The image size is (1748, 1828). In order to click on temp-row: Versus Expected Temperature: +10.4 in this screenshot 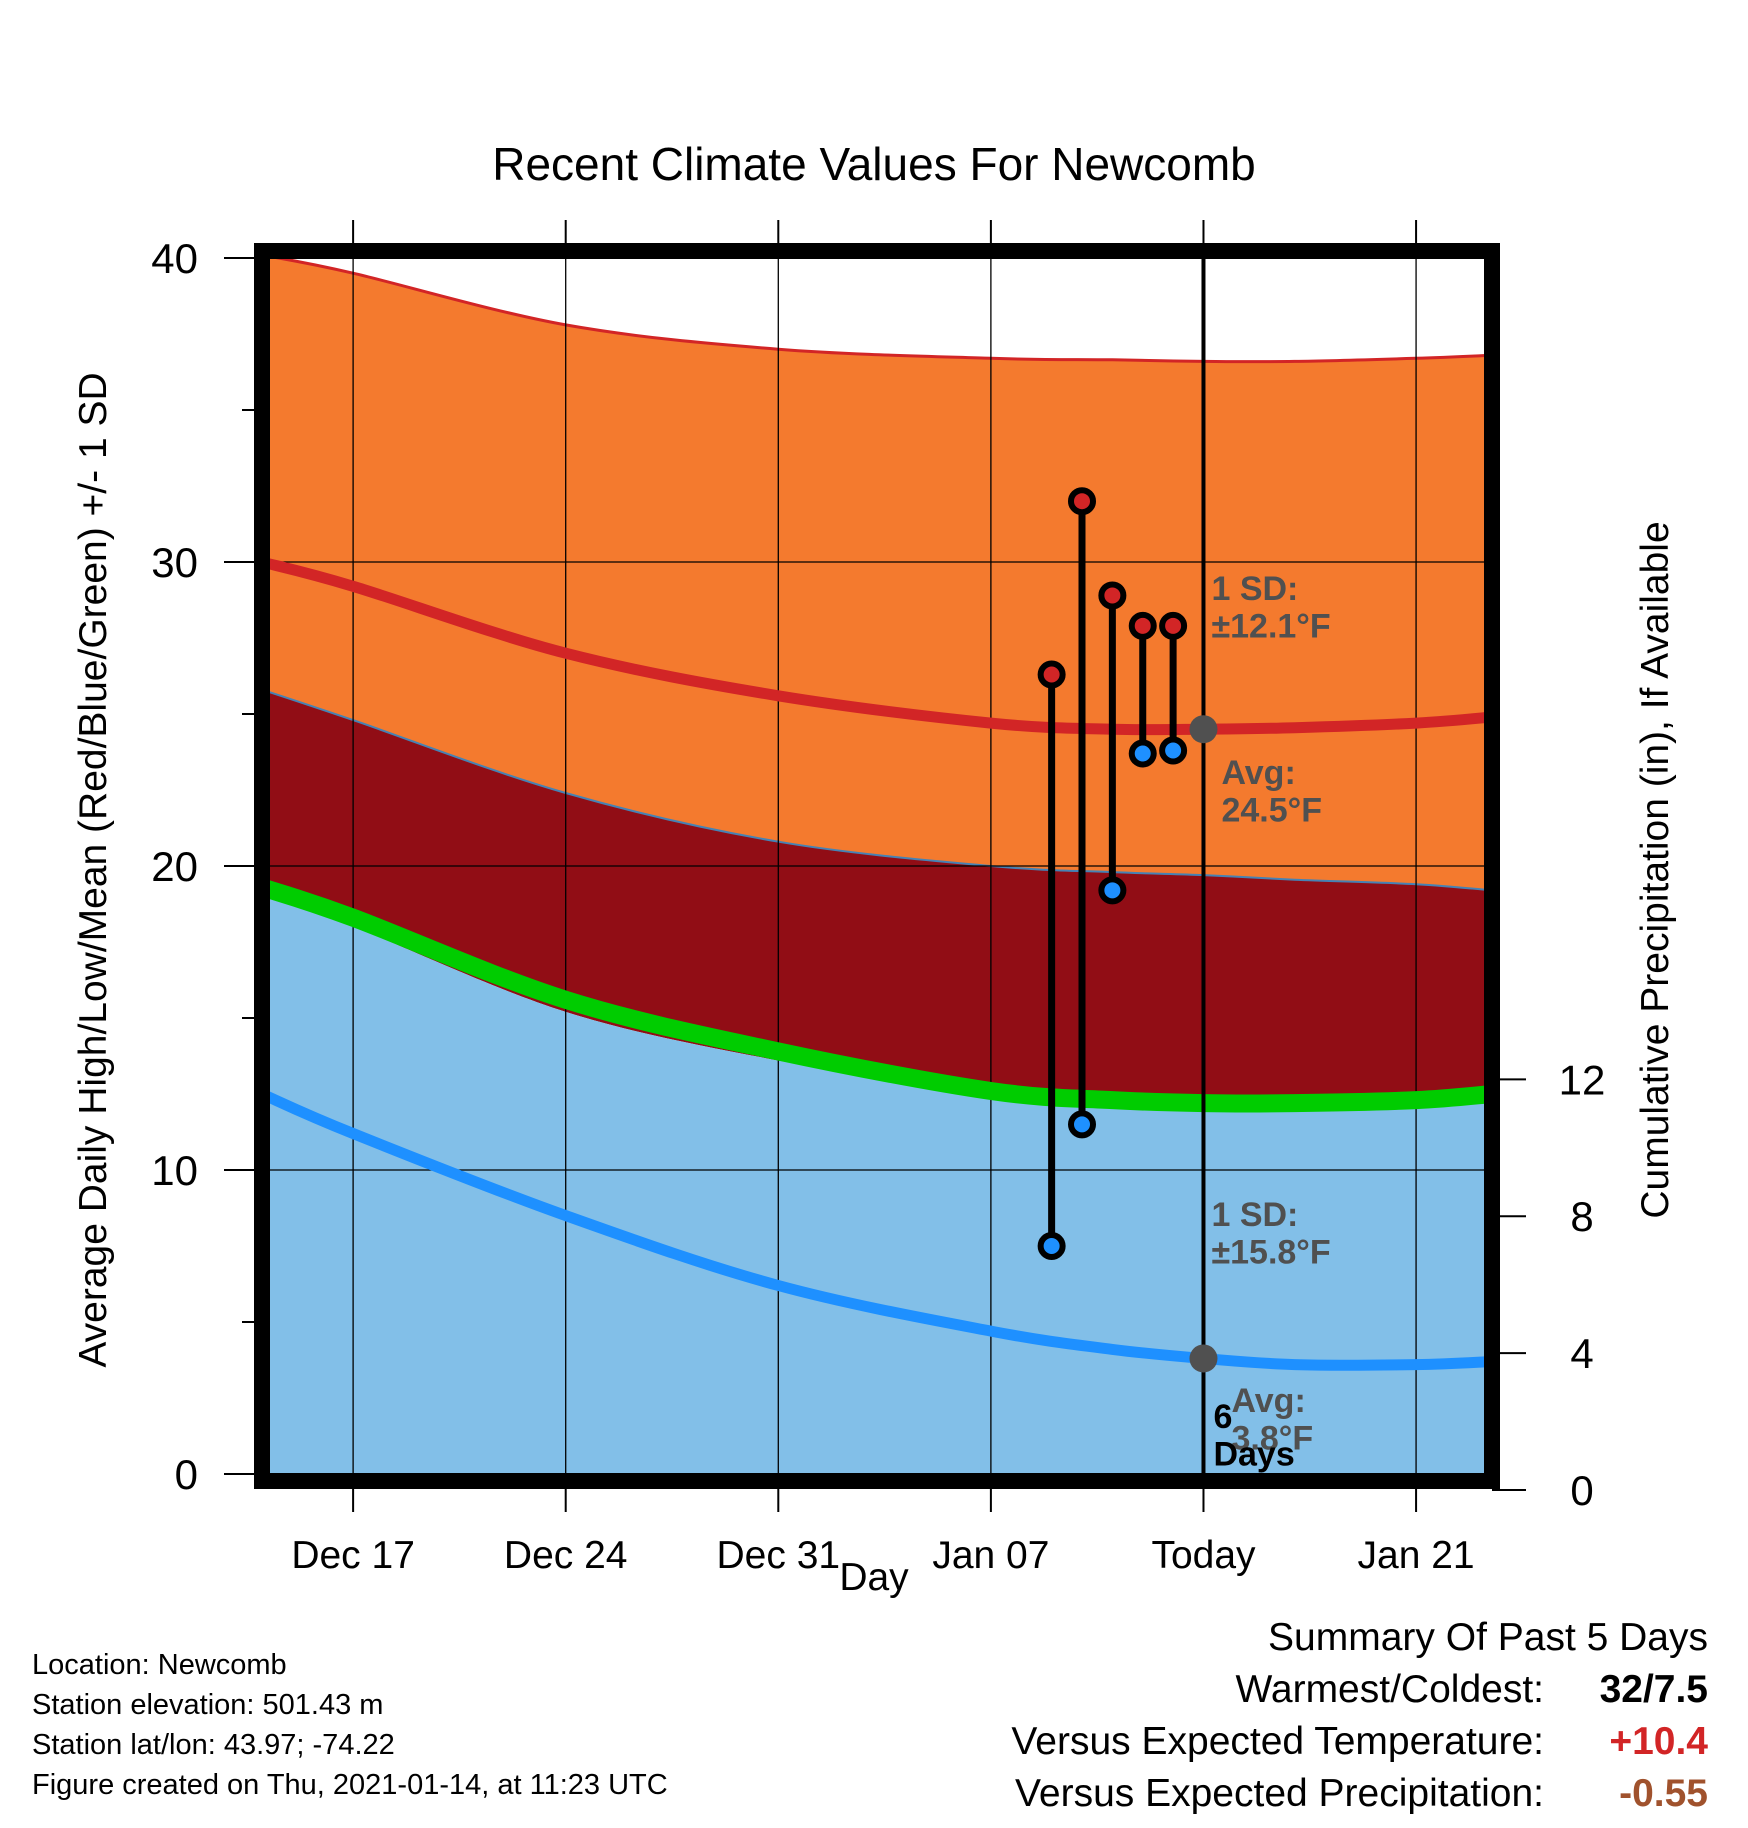, I will do `click(1359, 1742)`.